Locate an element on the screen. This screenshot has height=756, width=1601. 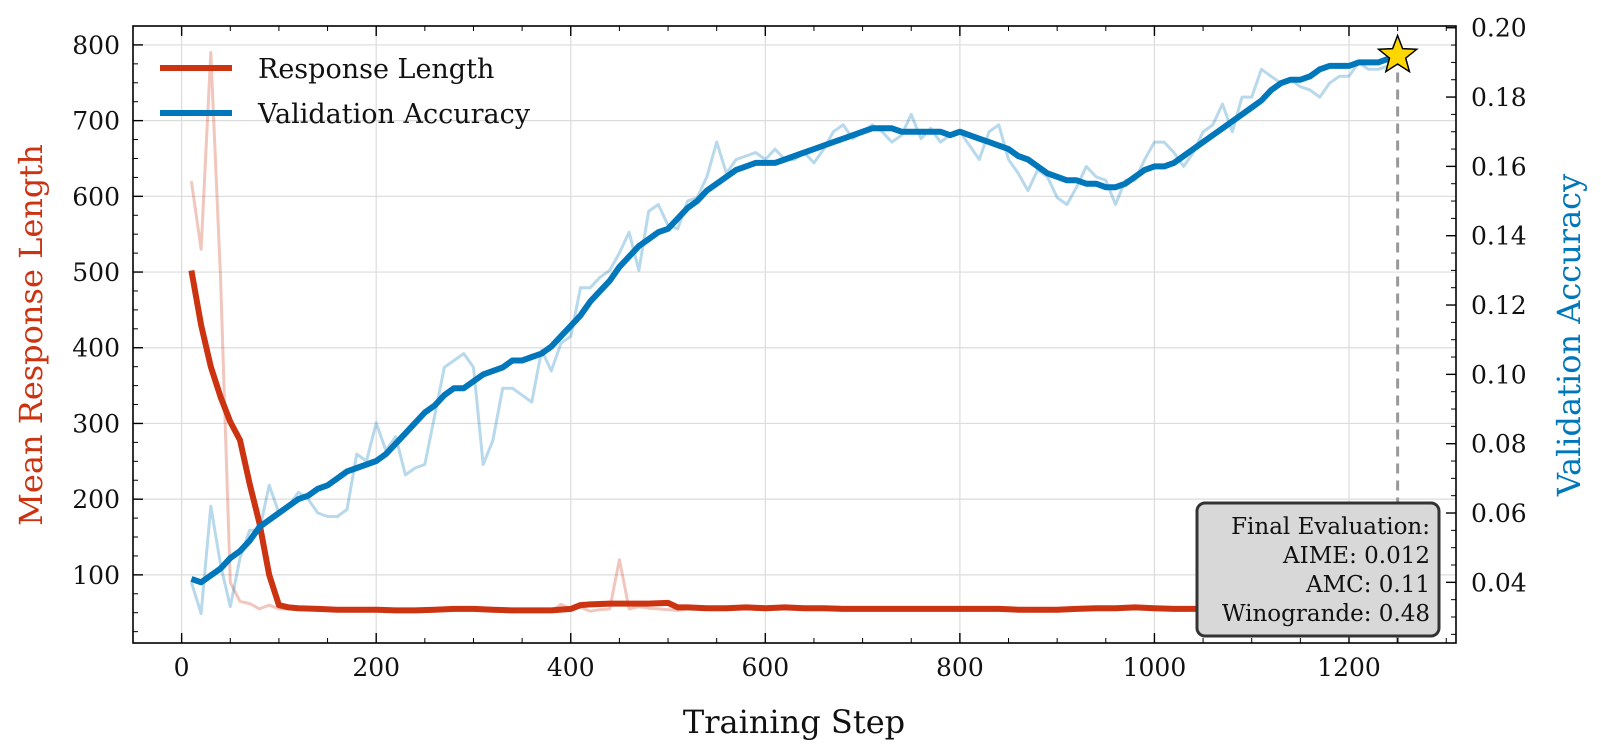
y-right-tick-label: 0.18 is located at coordinates (1499, 97).